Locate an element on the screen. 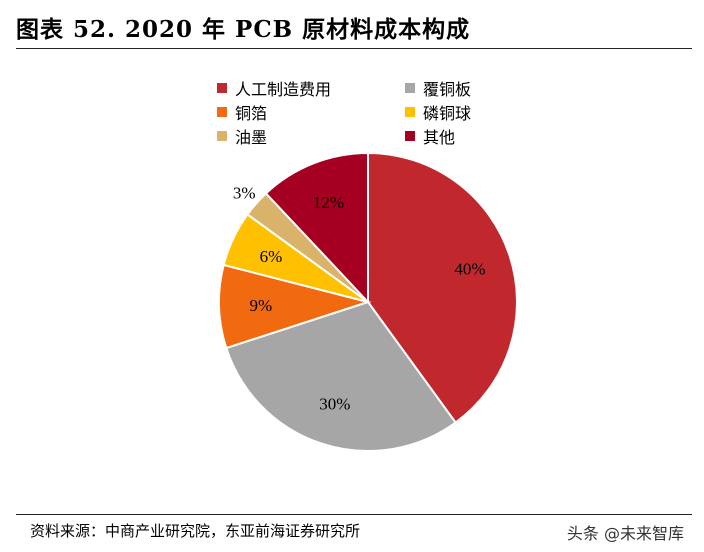 This screenshot has height=552, width=704. bottom-rule is located at coordinates (354, 514).